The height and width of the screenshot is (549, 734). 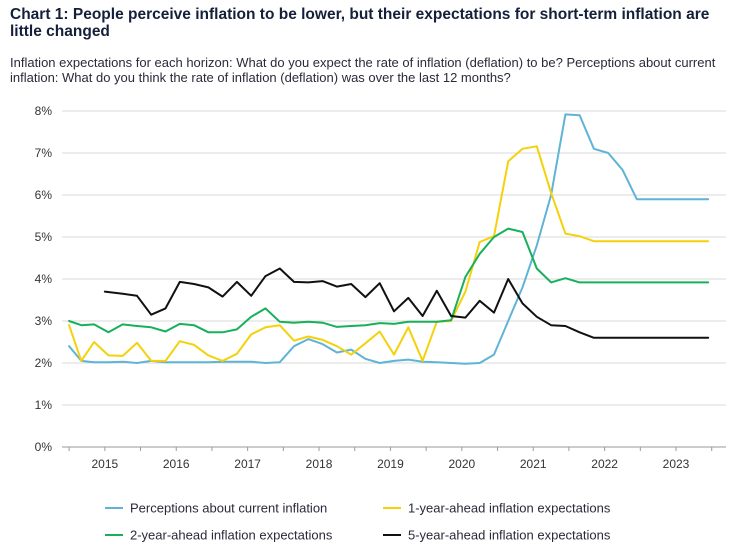 I want to click on y-tick-label: 8%, so click(x=44, y=111).